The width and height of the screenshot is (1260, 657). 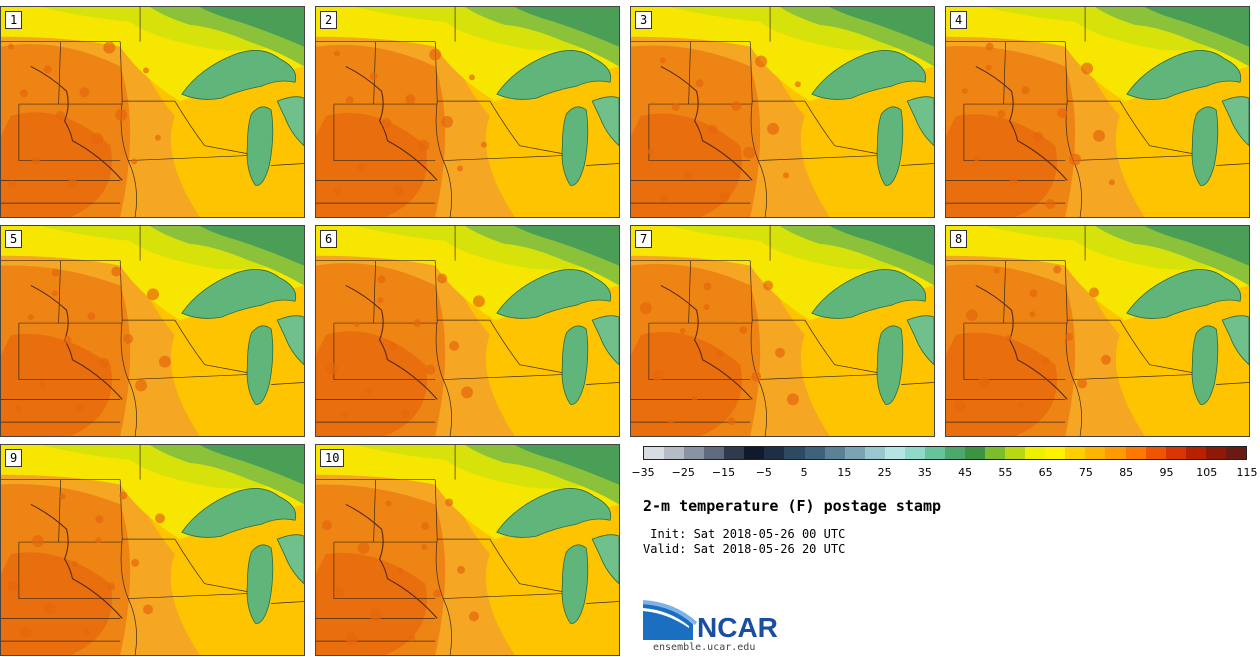 What do you see at coordinates (959, 239) in the screenshot?
I see `panel-number: 8` at bounding box center [959, 239].